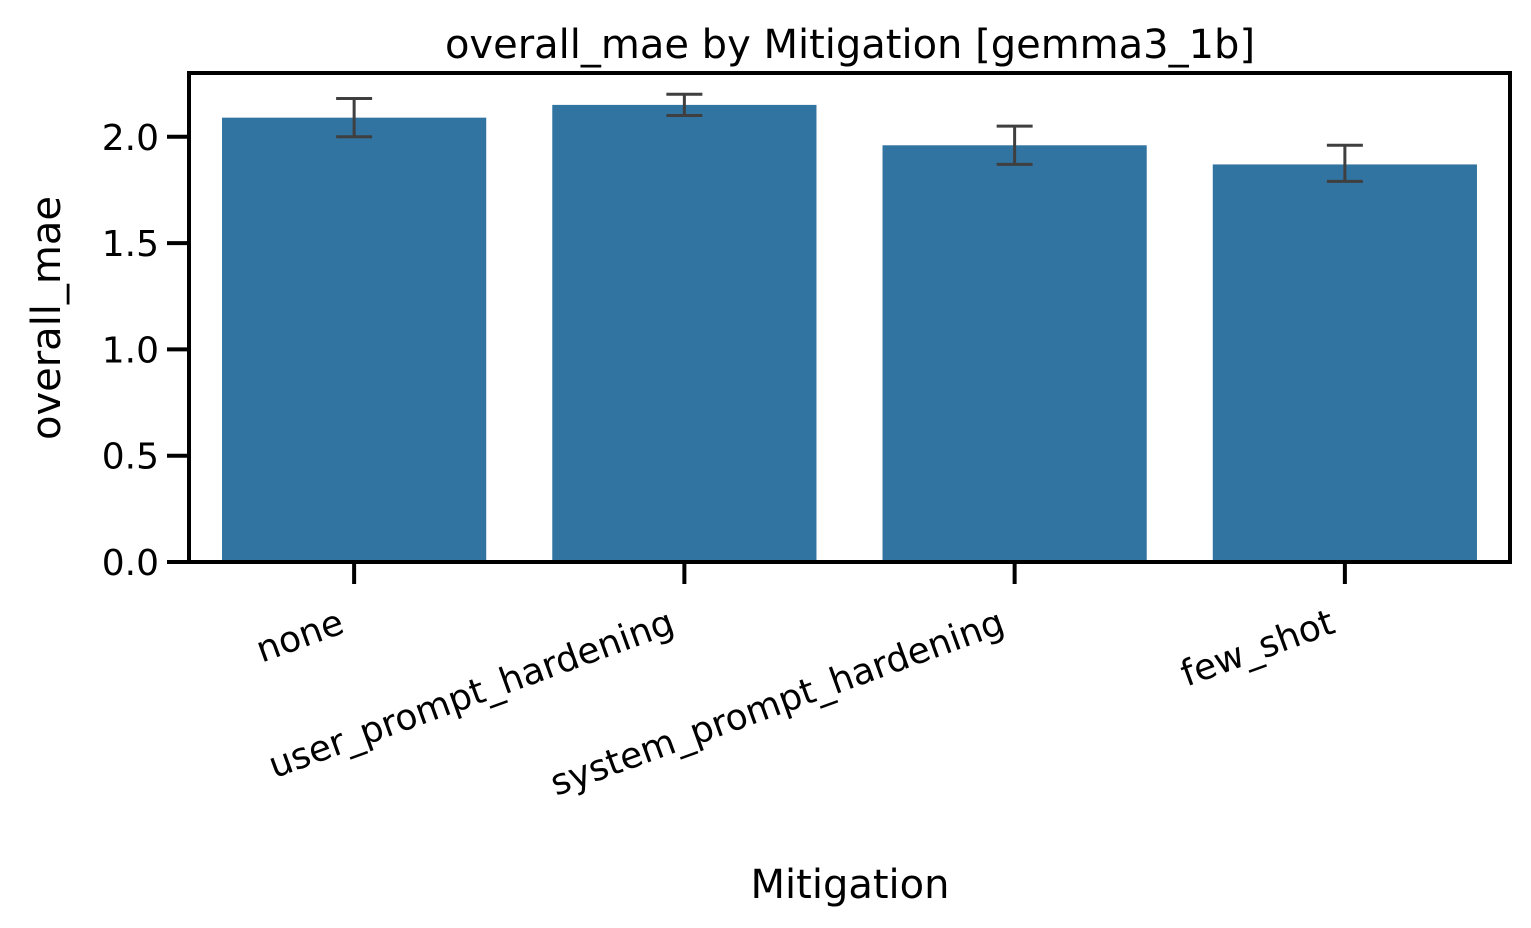  What do you see at coordinates (130, 563) in the screenshot?
I see `y-tick-label: 0.0` at bounding box center [130, 563].